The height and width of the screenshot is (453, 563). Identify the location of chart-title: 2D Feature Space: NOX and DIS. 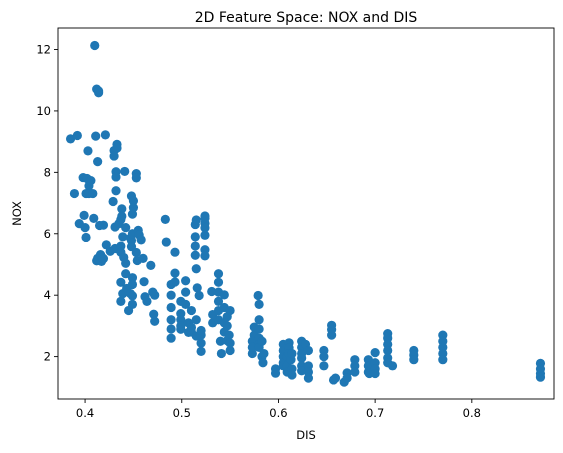
(306, 18).